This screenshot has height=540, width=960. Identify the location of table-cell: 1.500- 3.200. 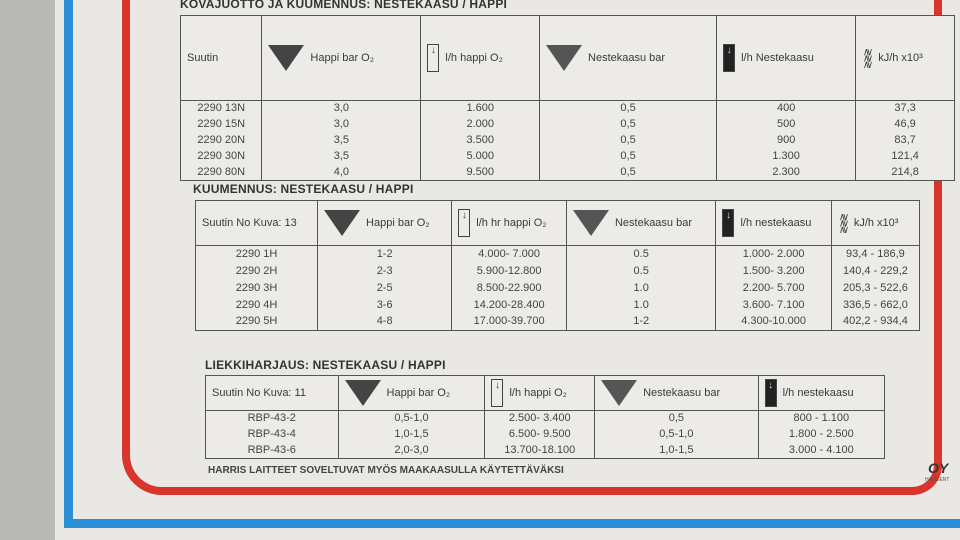
(773, 271).